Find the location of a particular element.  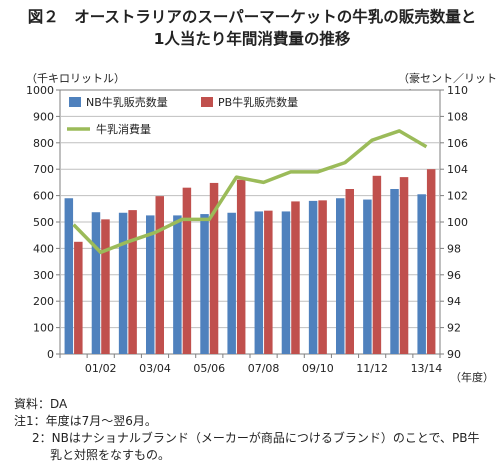

y-right-tick-label: 96 is located at coordinates (454, 275).